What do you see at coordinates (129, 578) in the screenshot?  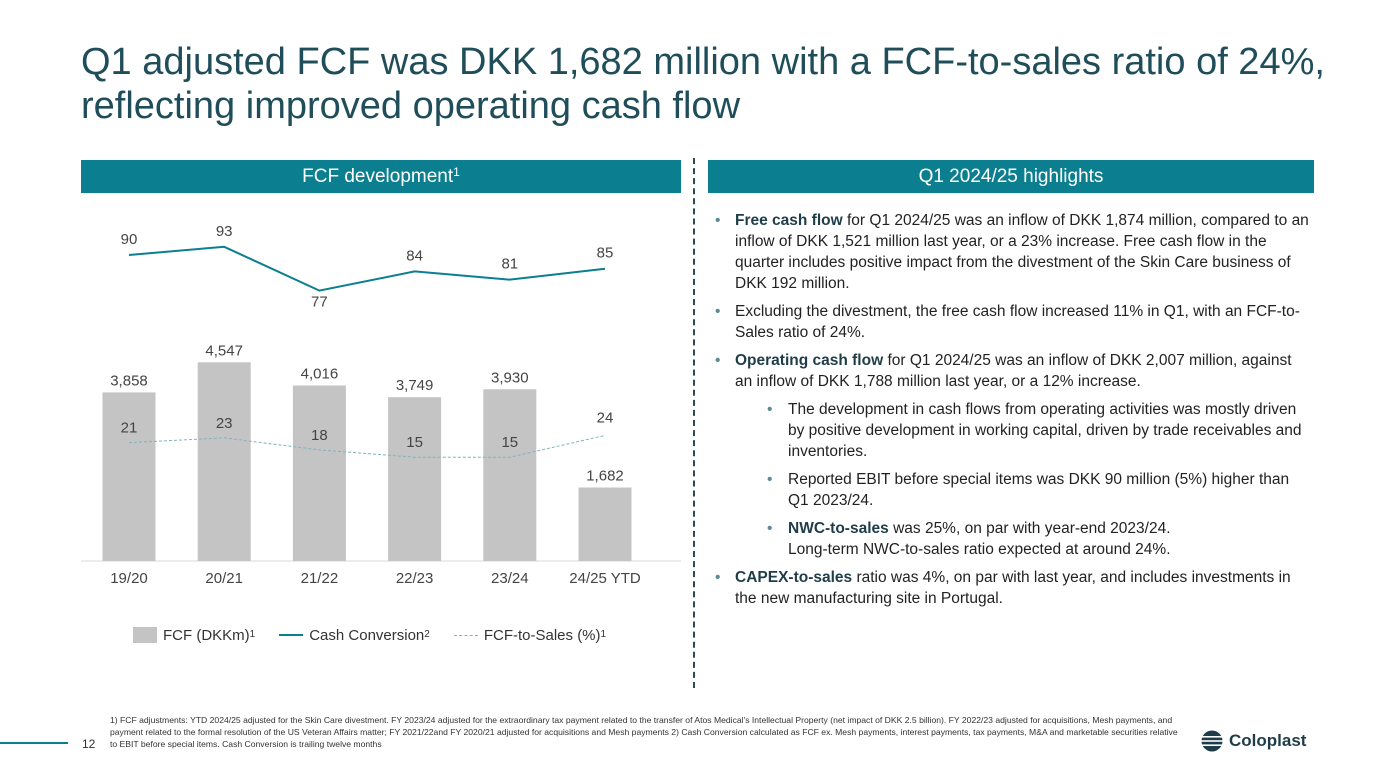 I see `x-tick-label: 19/20` at bounding box center [129, 578].